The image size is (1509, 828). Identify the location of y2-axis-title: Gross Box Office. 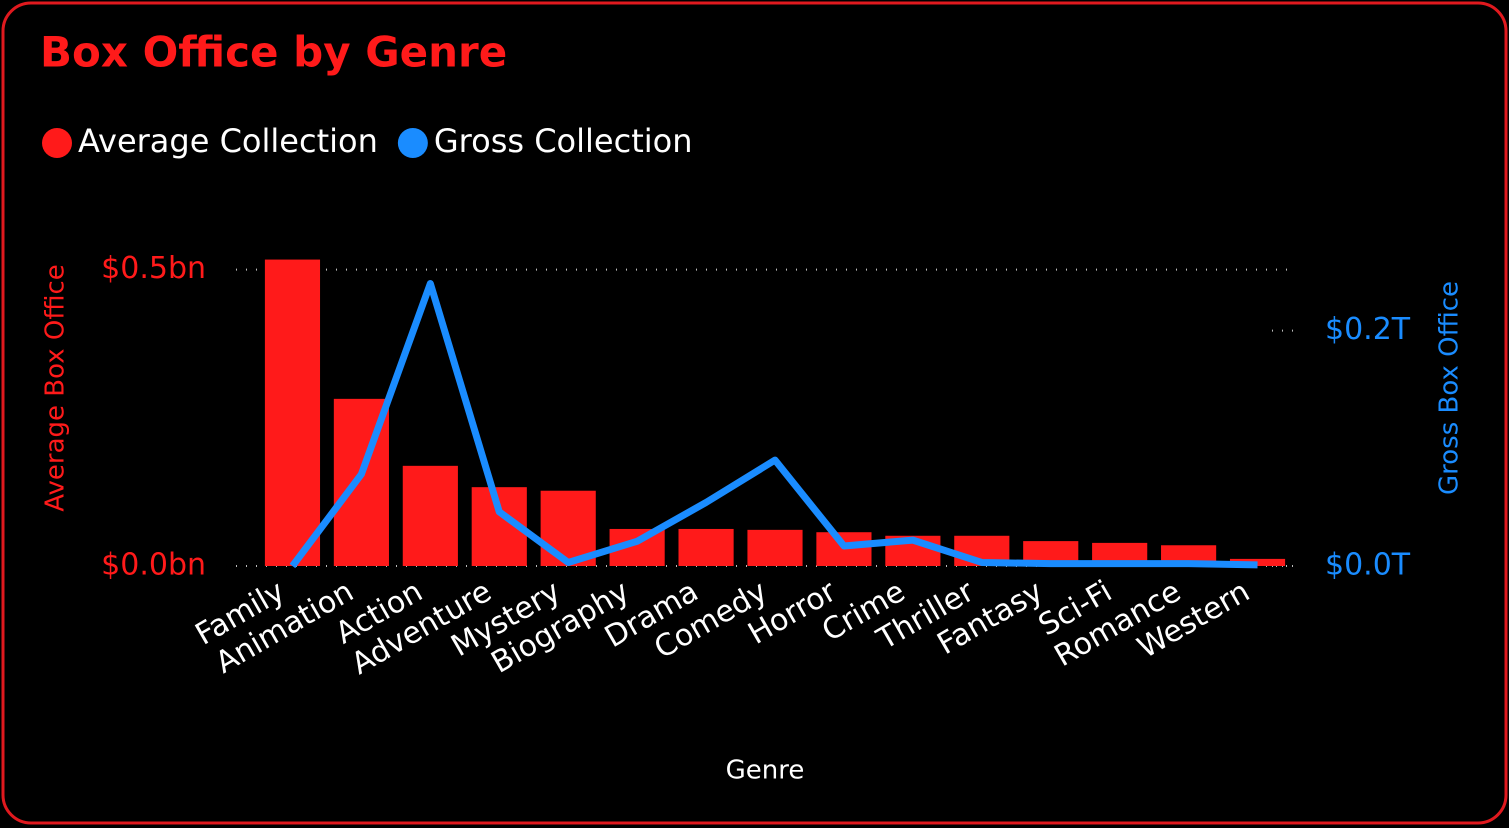
(1450, 388).